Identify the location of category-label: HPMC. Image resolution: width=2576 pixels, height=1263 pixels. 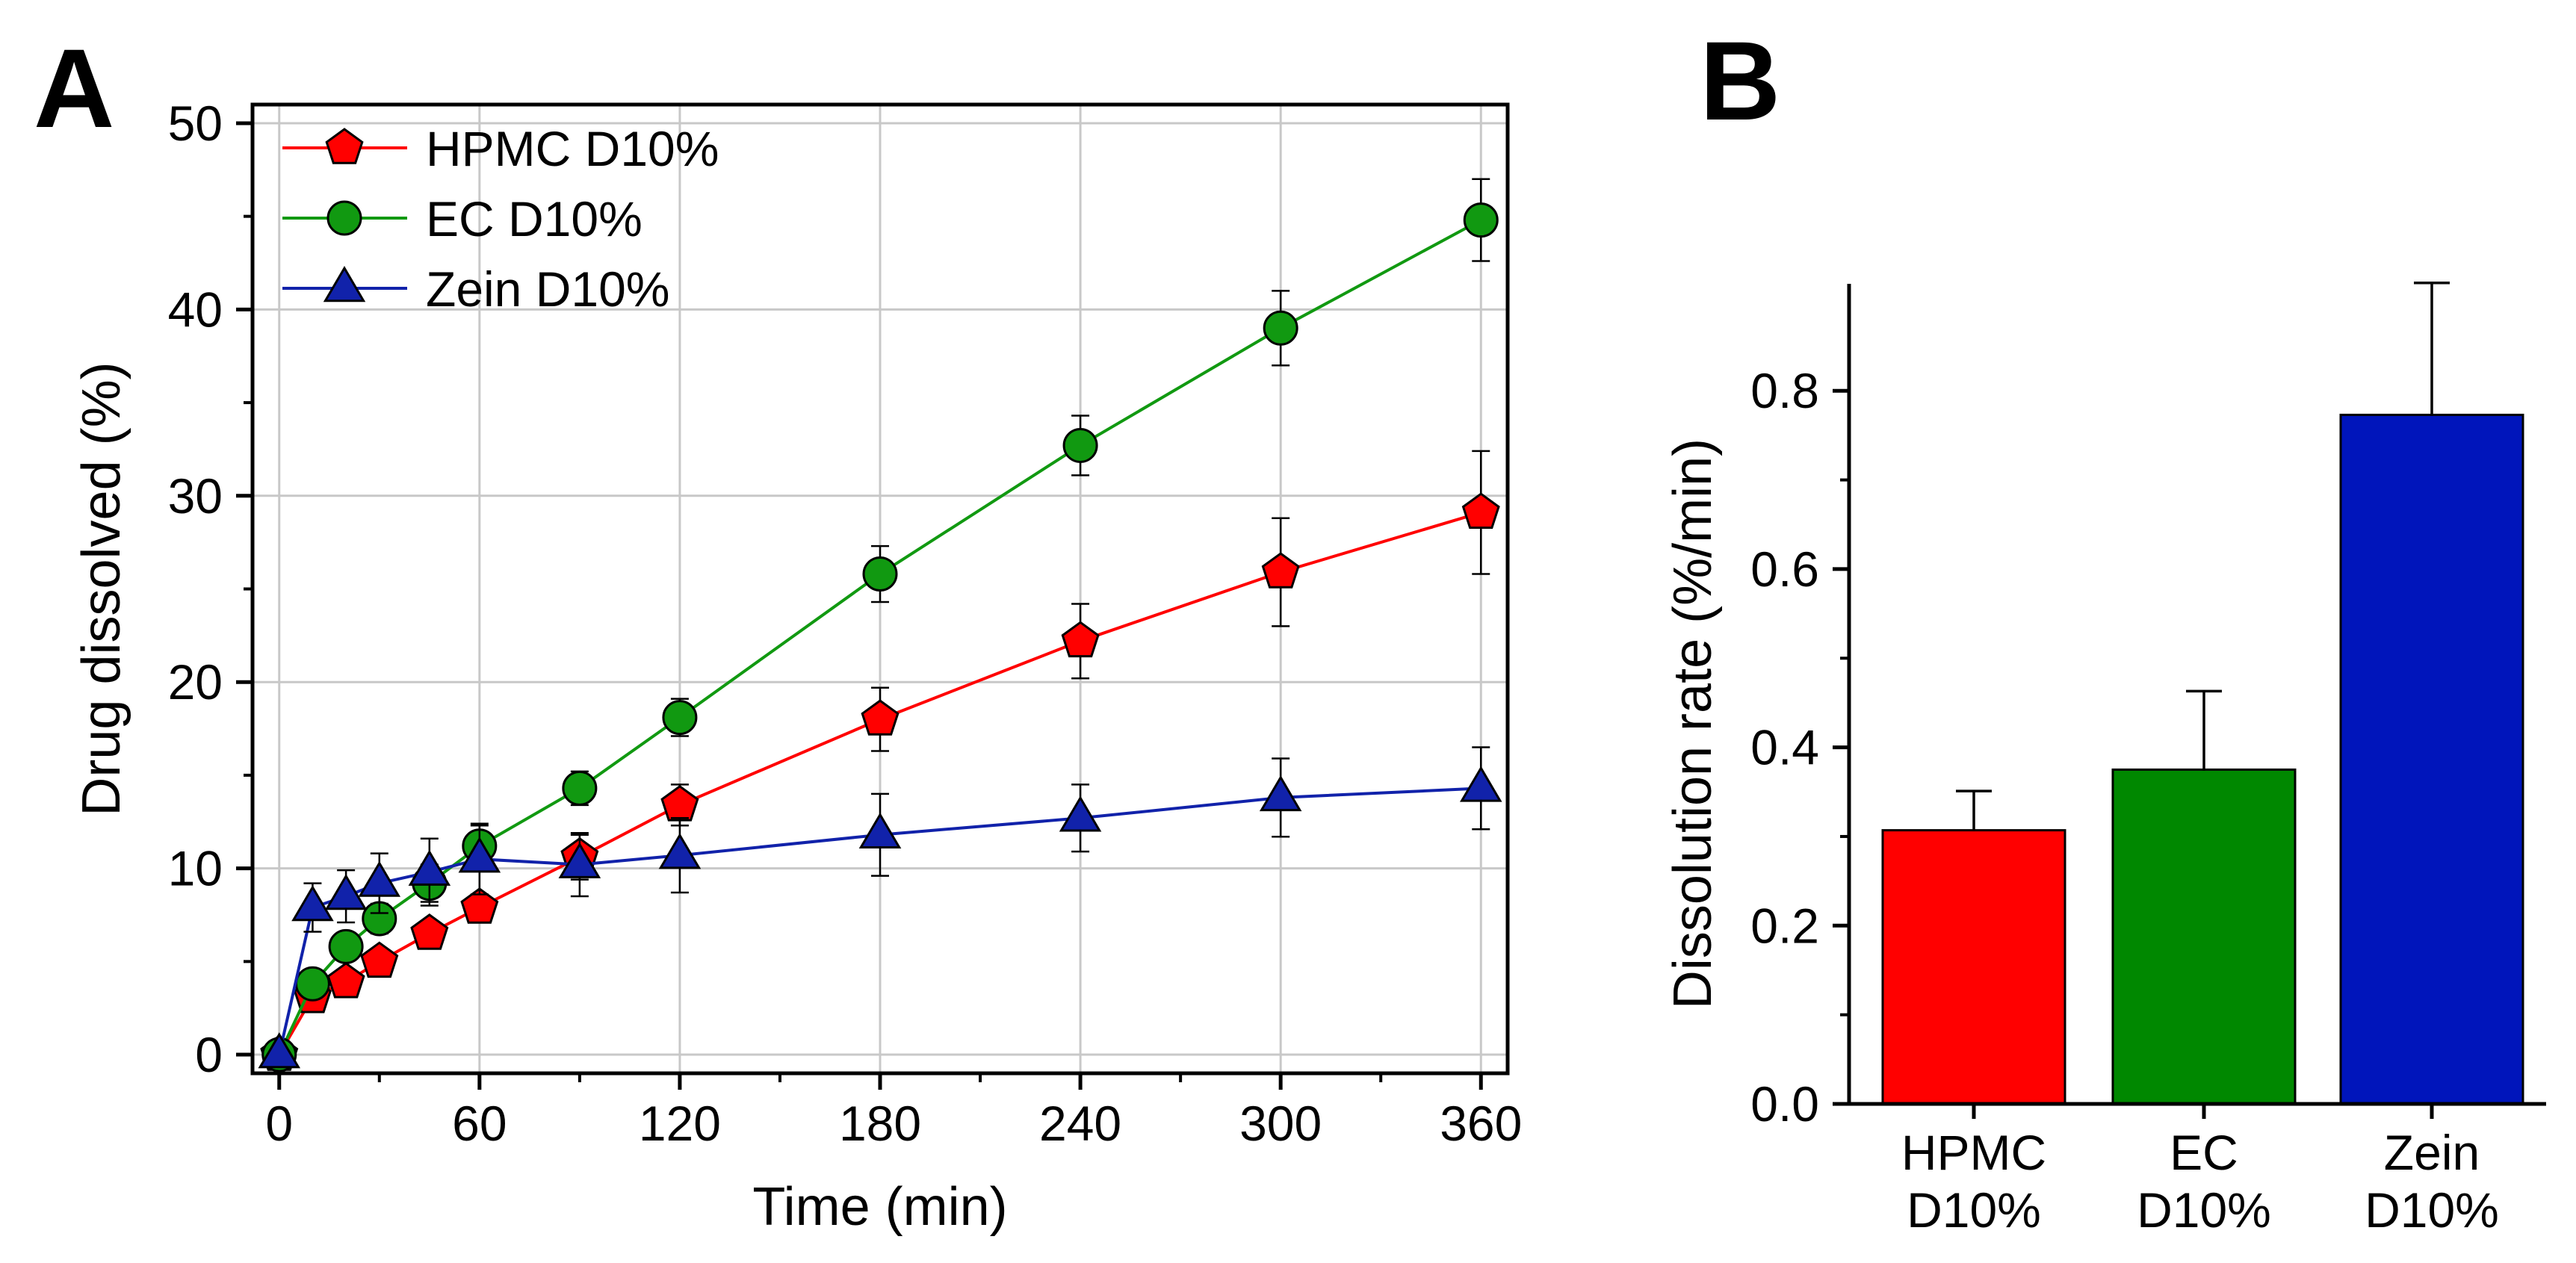
(1973, 1153).